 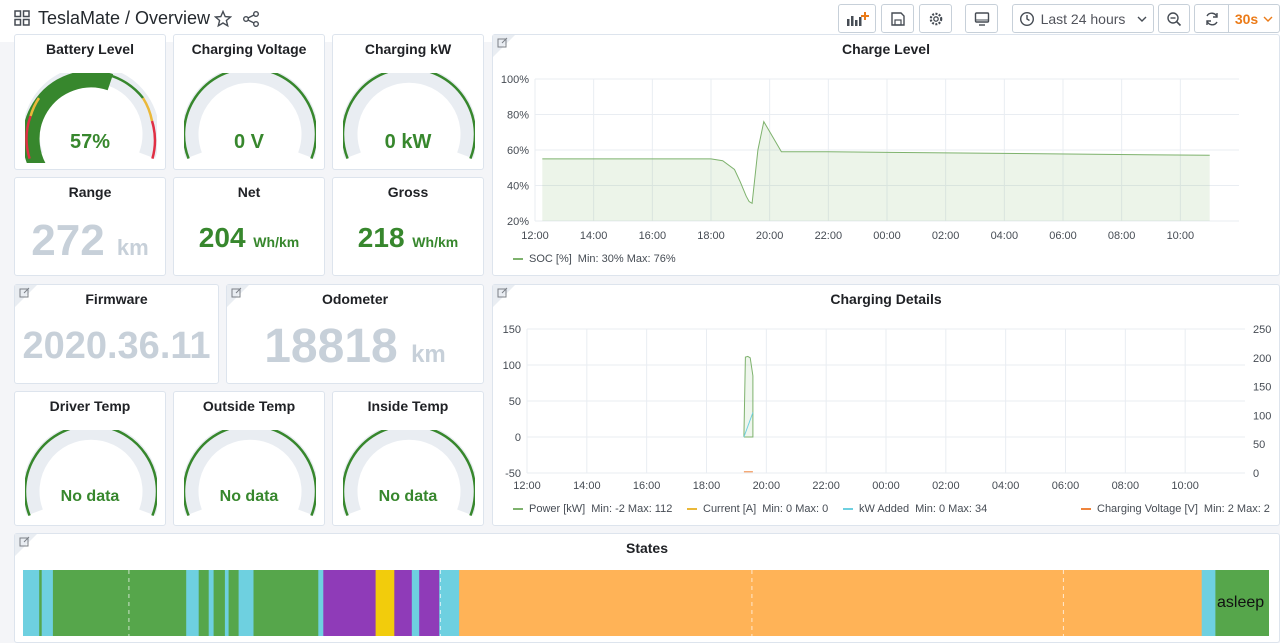 What do you see at coordinates (981, 18) in the screenshot?
I see `cycle-view-mode-button` at bounding box center [981, 18].